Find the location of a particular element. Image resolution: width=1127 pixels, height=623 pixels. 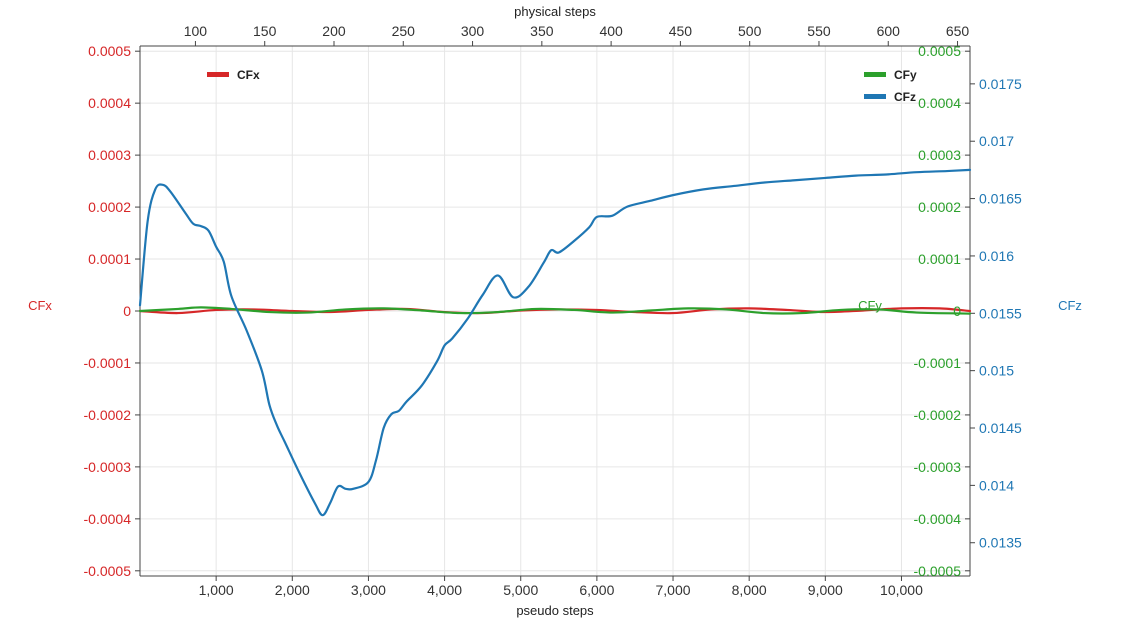

x2-tick-label: 500 is located at coordinates (750, 31).